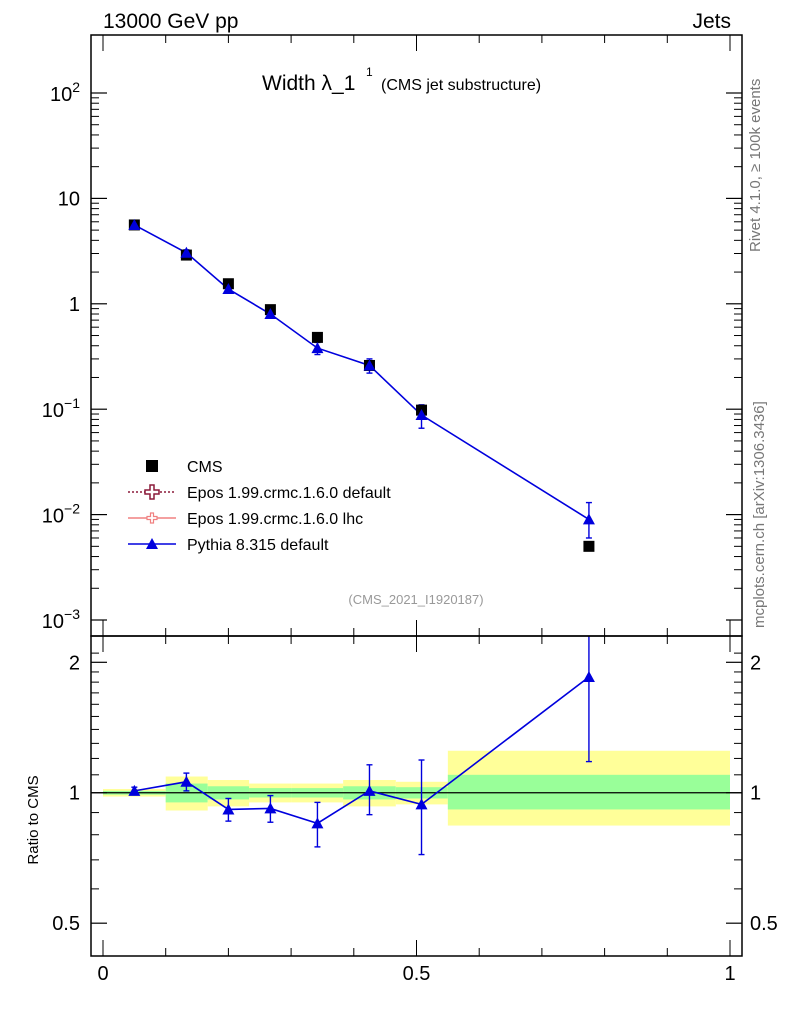  I want to click on legend-epos-lhc-marker, so click(152, 518).